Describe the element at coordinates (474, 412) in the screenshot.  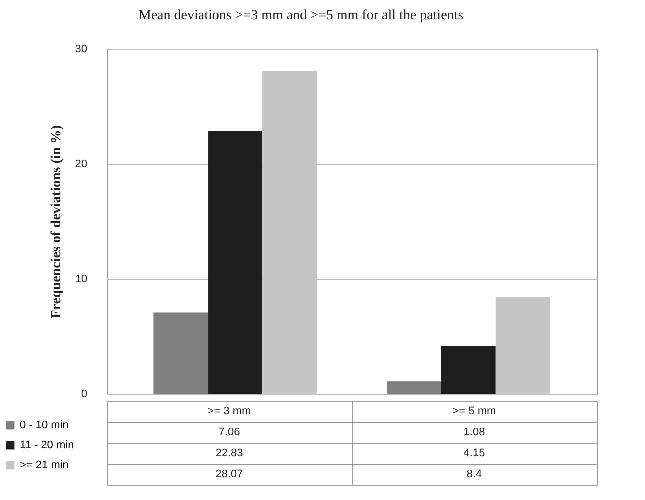
I see `x-tick-label: >= 5 mm` at that location.